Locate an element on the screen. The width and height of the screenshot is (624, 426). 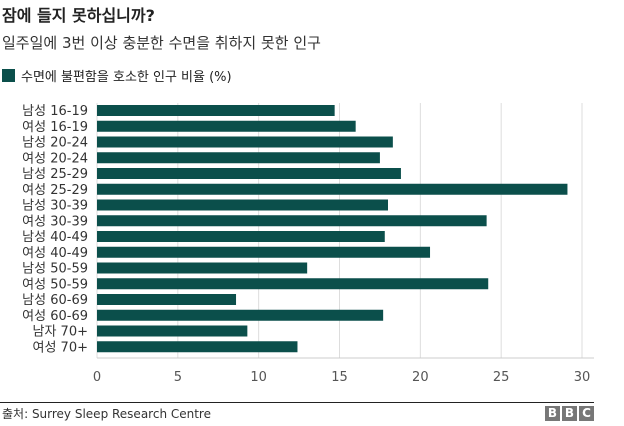
category-label: 남성 25-29 is located at coordinates (55, 174).